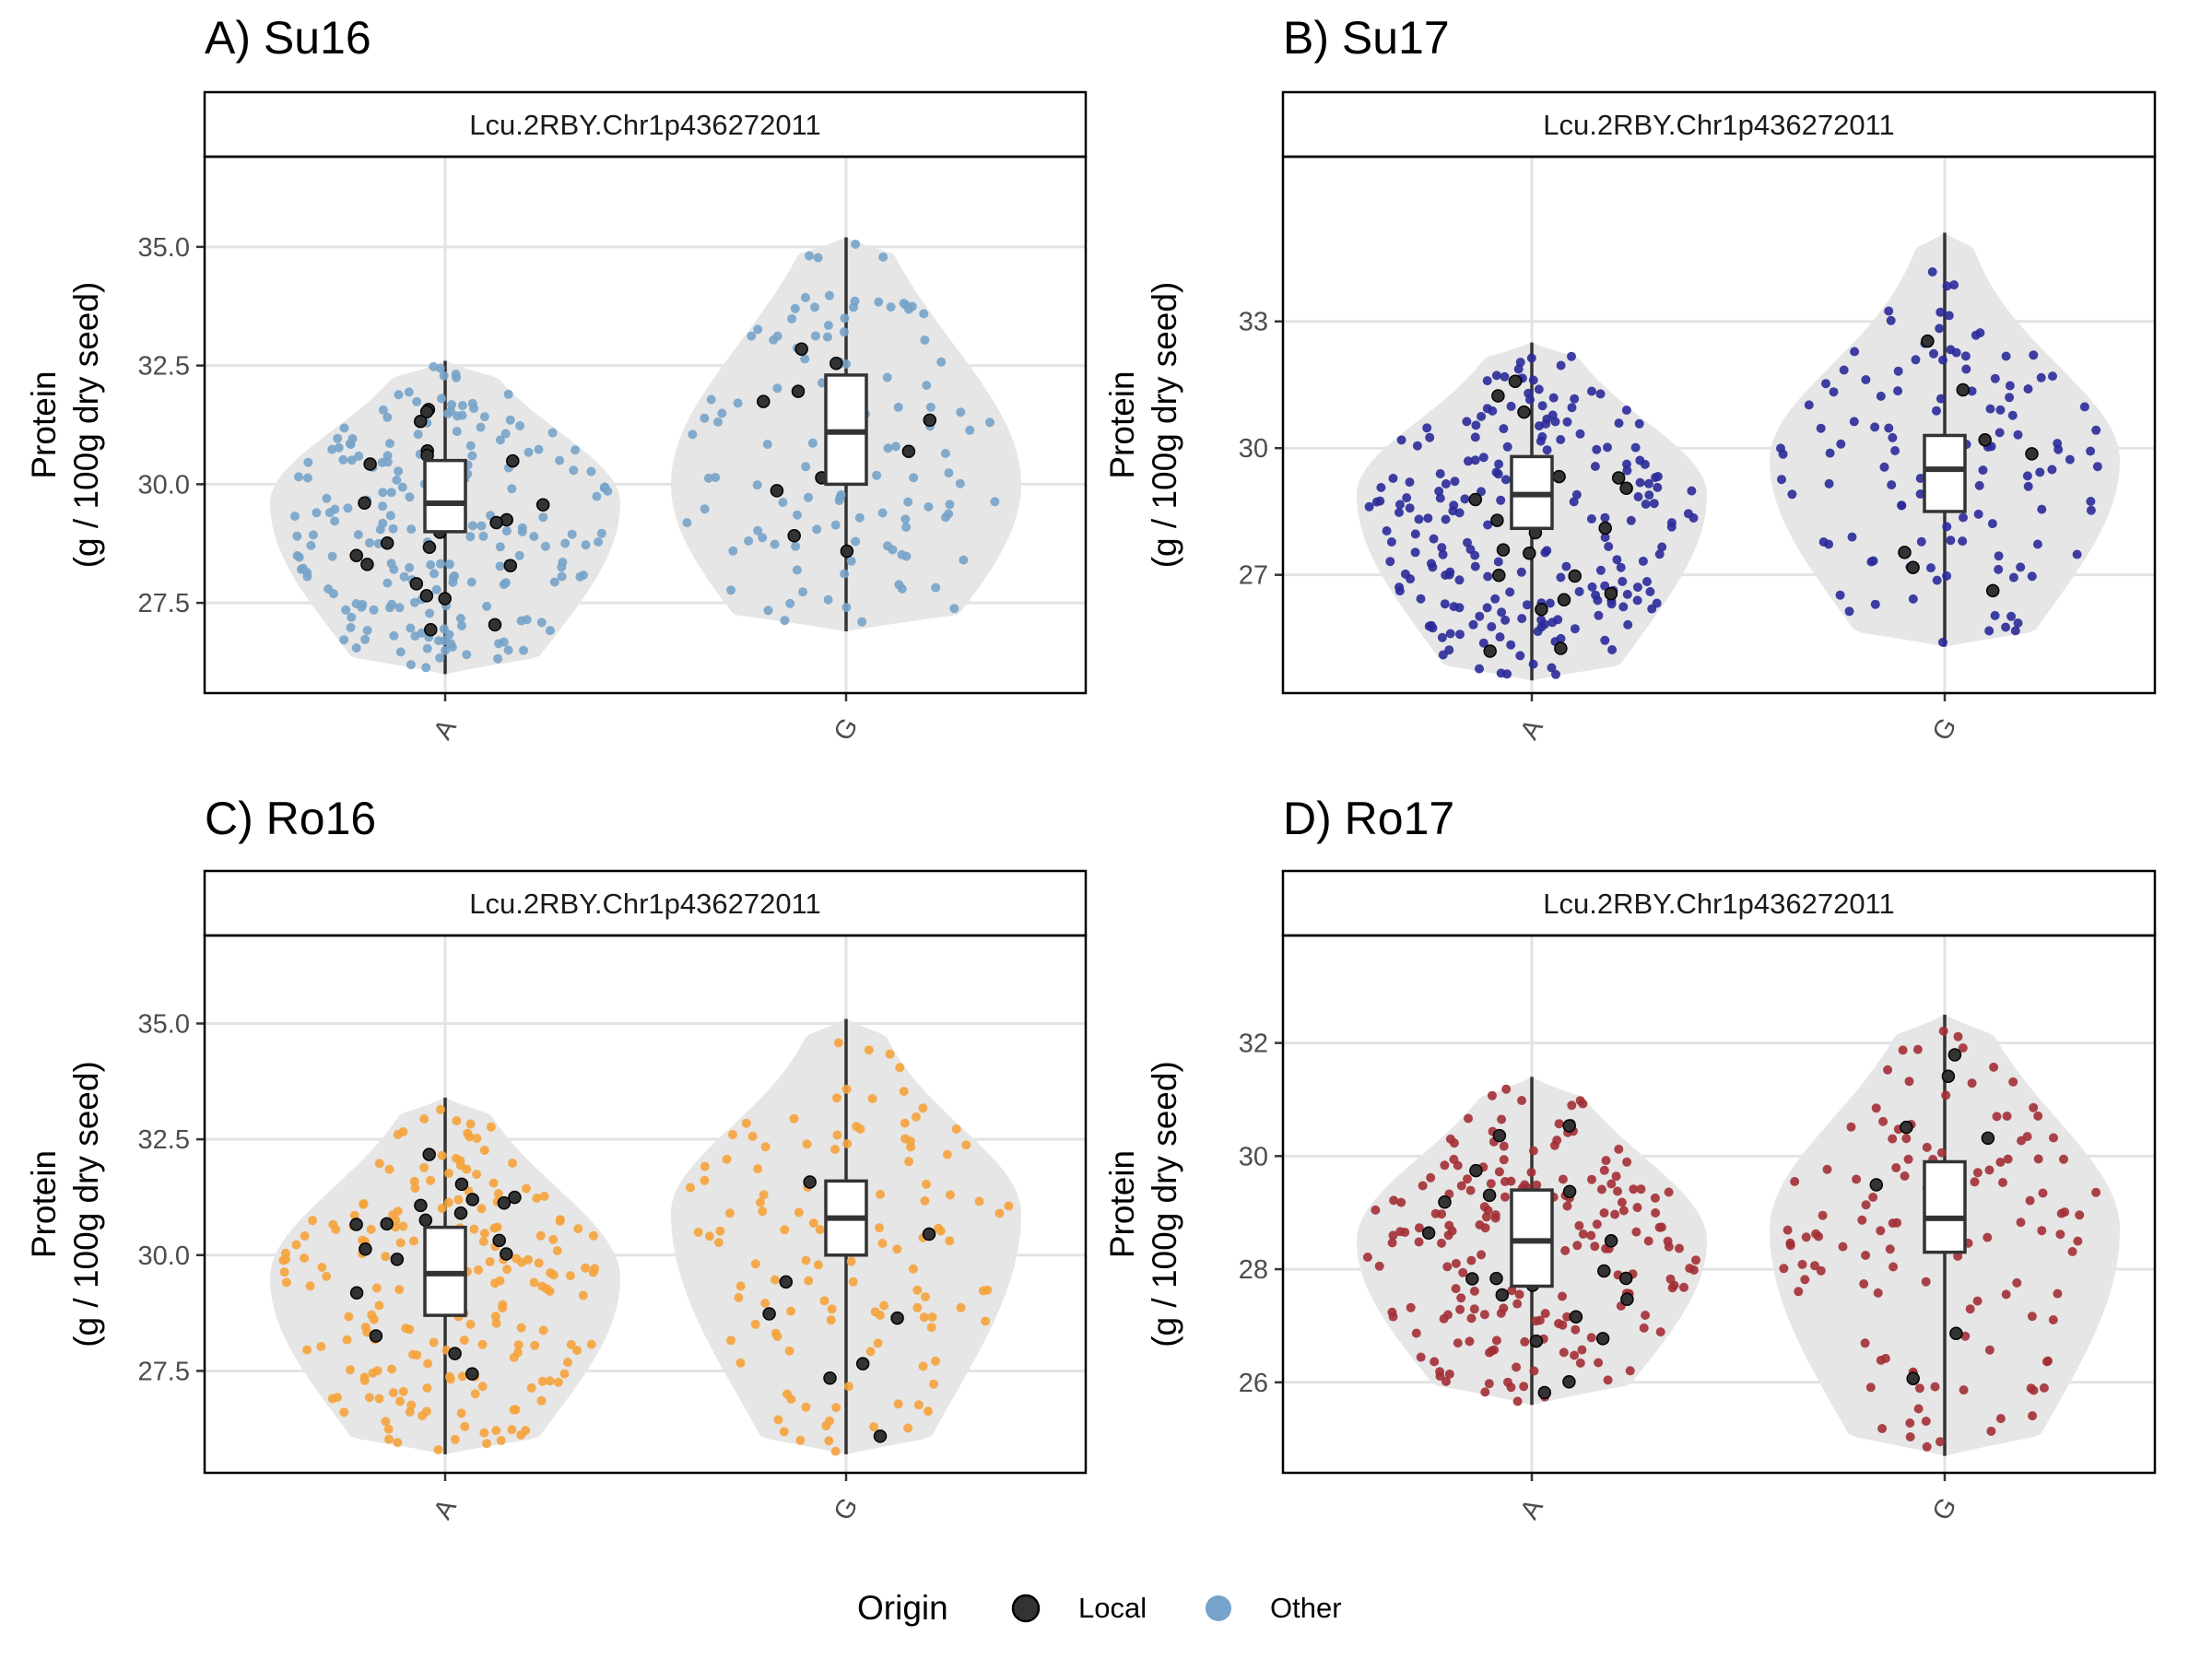 The width and height of the screenshot is (2212, 1659). I want to click on boxplot-box, so click(1945, 1206).